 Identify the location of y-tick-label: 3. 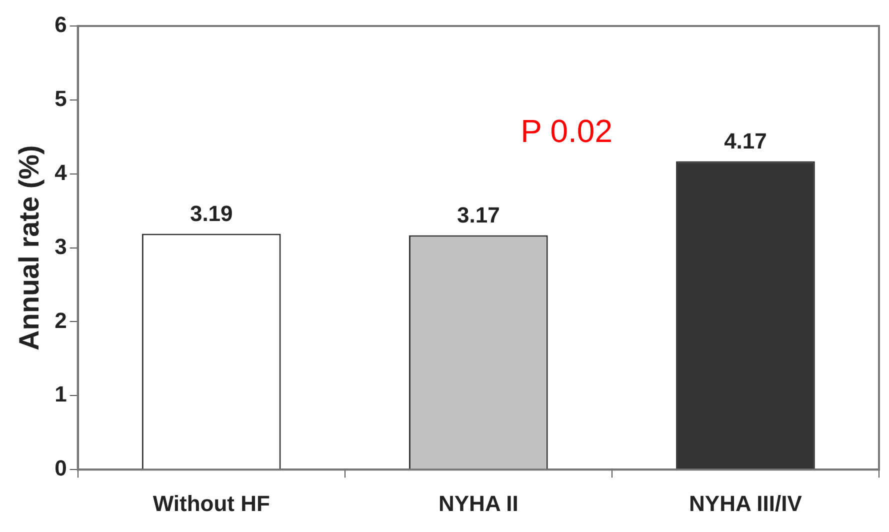
(60, 246).